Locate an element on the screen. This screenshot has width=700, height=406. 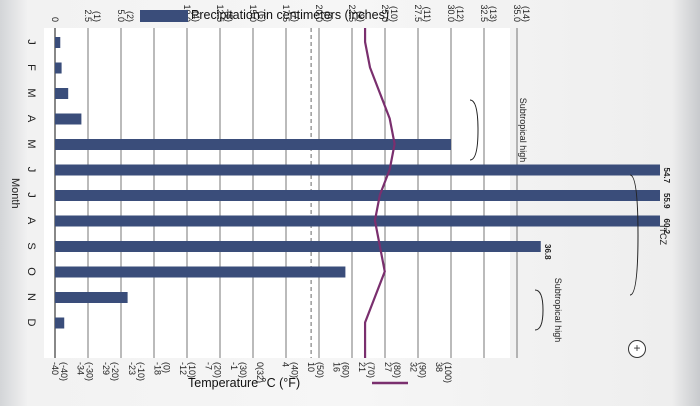
temp-tick-value: -7 is located at coordinates (209, 366).